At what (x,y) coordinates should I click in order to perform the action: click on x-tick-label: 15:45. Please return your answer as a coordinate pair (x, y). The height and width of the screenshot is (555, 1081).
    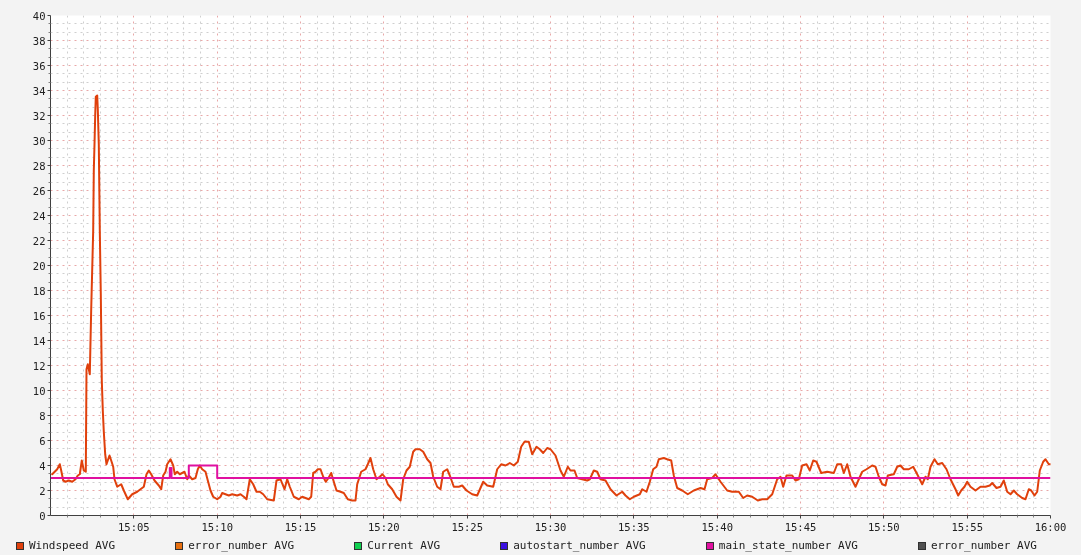
    Looking at the image, I should click on (800, 526).